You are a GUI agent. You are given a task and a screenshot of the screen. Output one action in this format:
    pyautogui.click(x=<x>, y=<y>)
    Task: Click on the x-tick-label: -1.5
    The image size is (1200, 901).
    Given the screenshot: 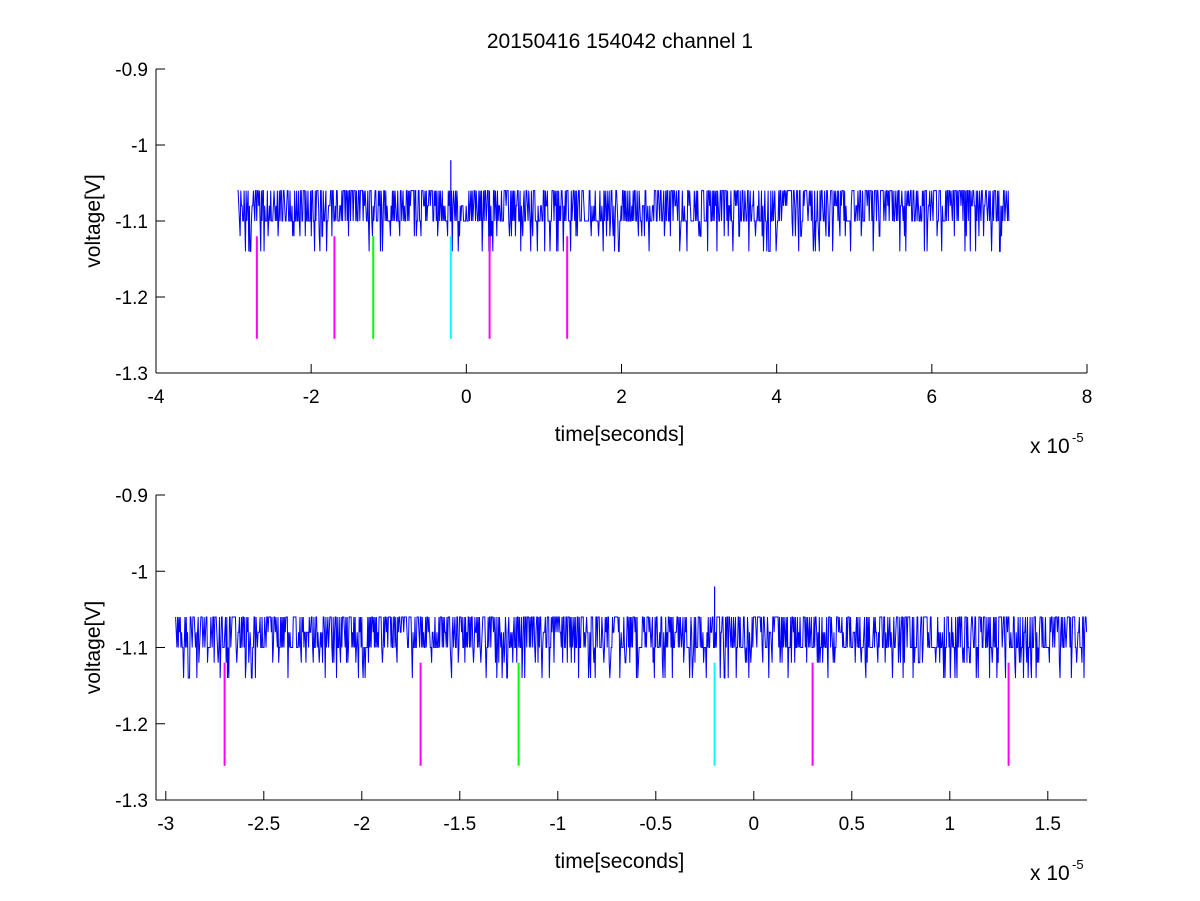 What is the action you would take?
    pyautogui.click(x=459, y=824)
    